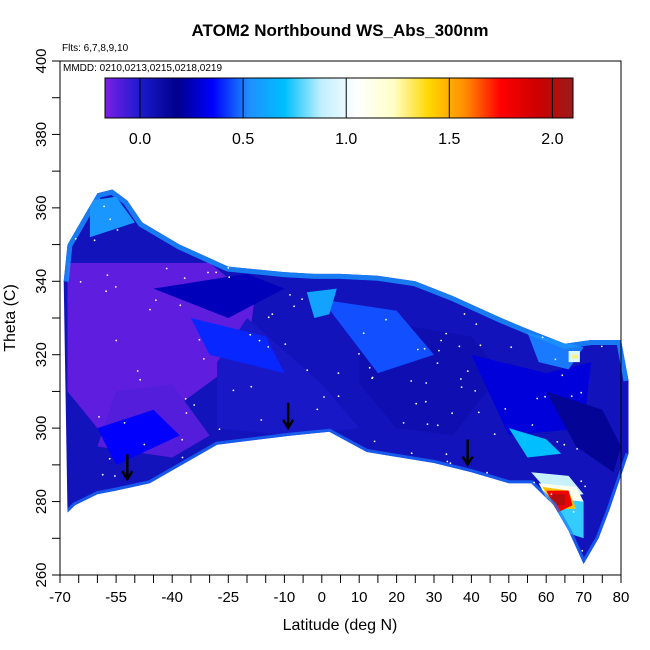 This screenshot has height=650, width=650. What do you see at coordinates (552, 139) in the screenshot?
I see `colorbar-tick-label: 2.0` at bounding box center [552, 139].